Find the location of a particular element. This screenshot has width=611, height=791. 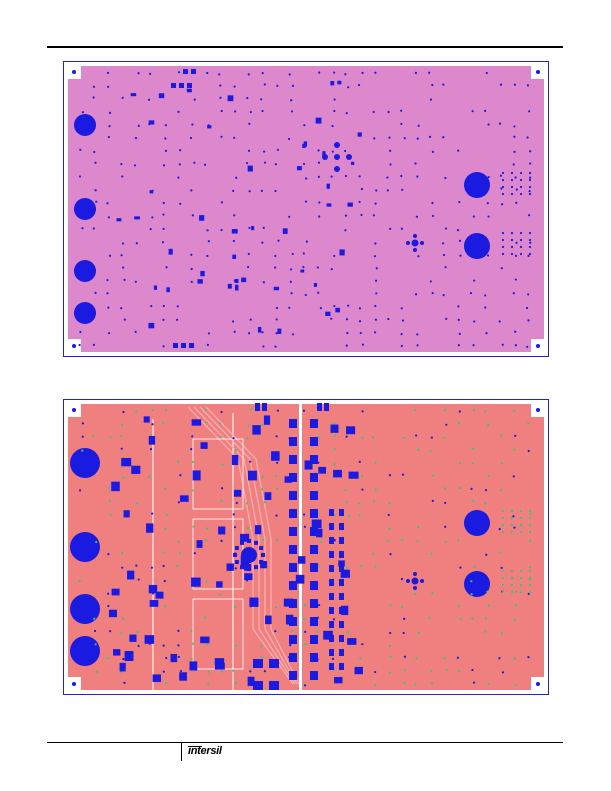

logo-bar is located at coordinates (195, 746).